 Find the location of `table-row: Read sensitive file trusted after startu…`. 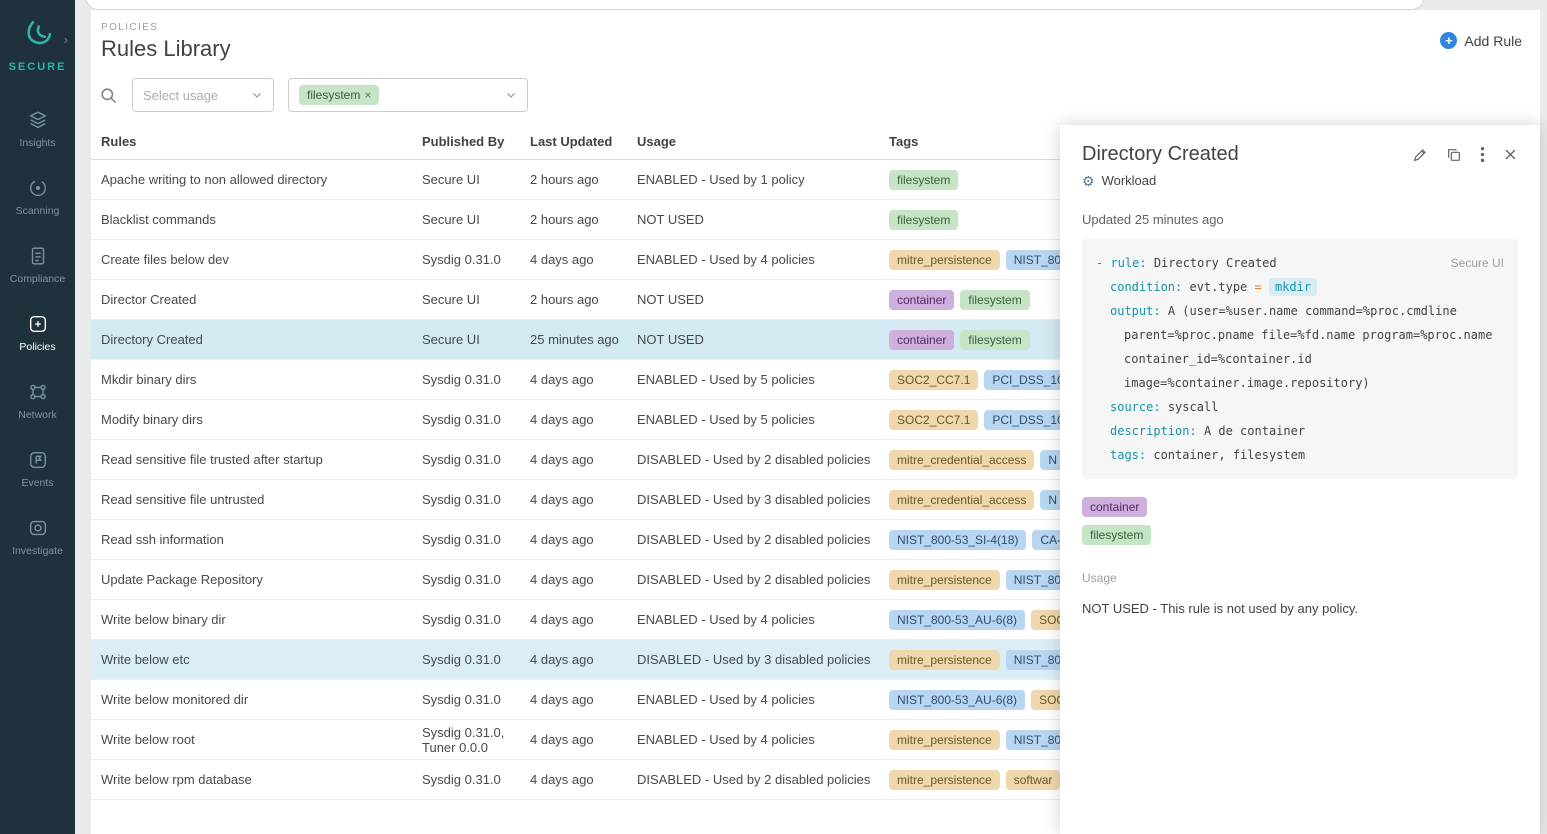

table-row: Read sensitive file trusted after startu… is located at coordinates (815, 460).